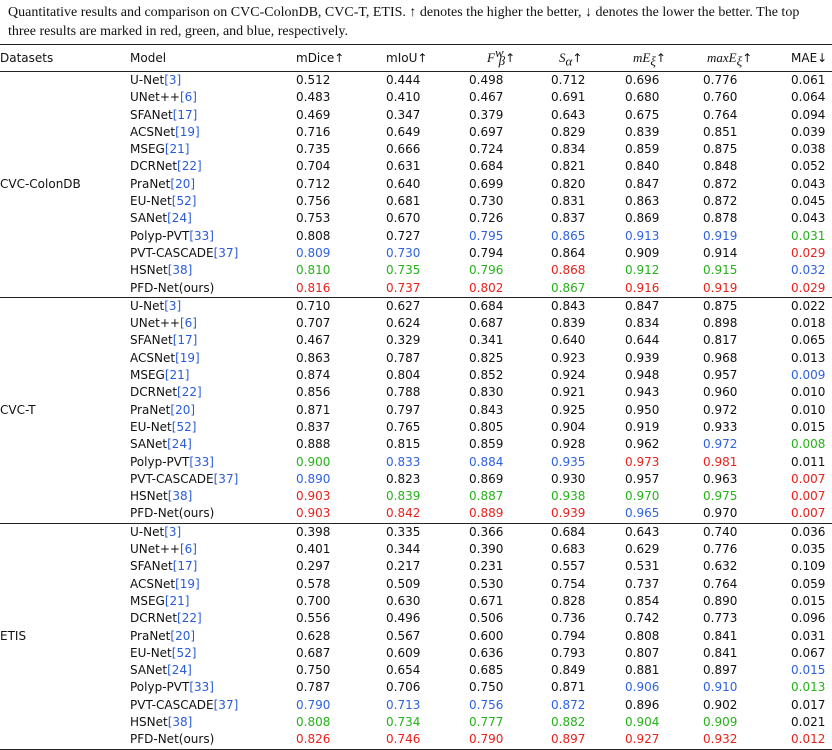 This screenshot has width=832, height=750. Describe the element at coordinates (808, 252) in the screenshot. I see `value-mae: 0.029` at that location.